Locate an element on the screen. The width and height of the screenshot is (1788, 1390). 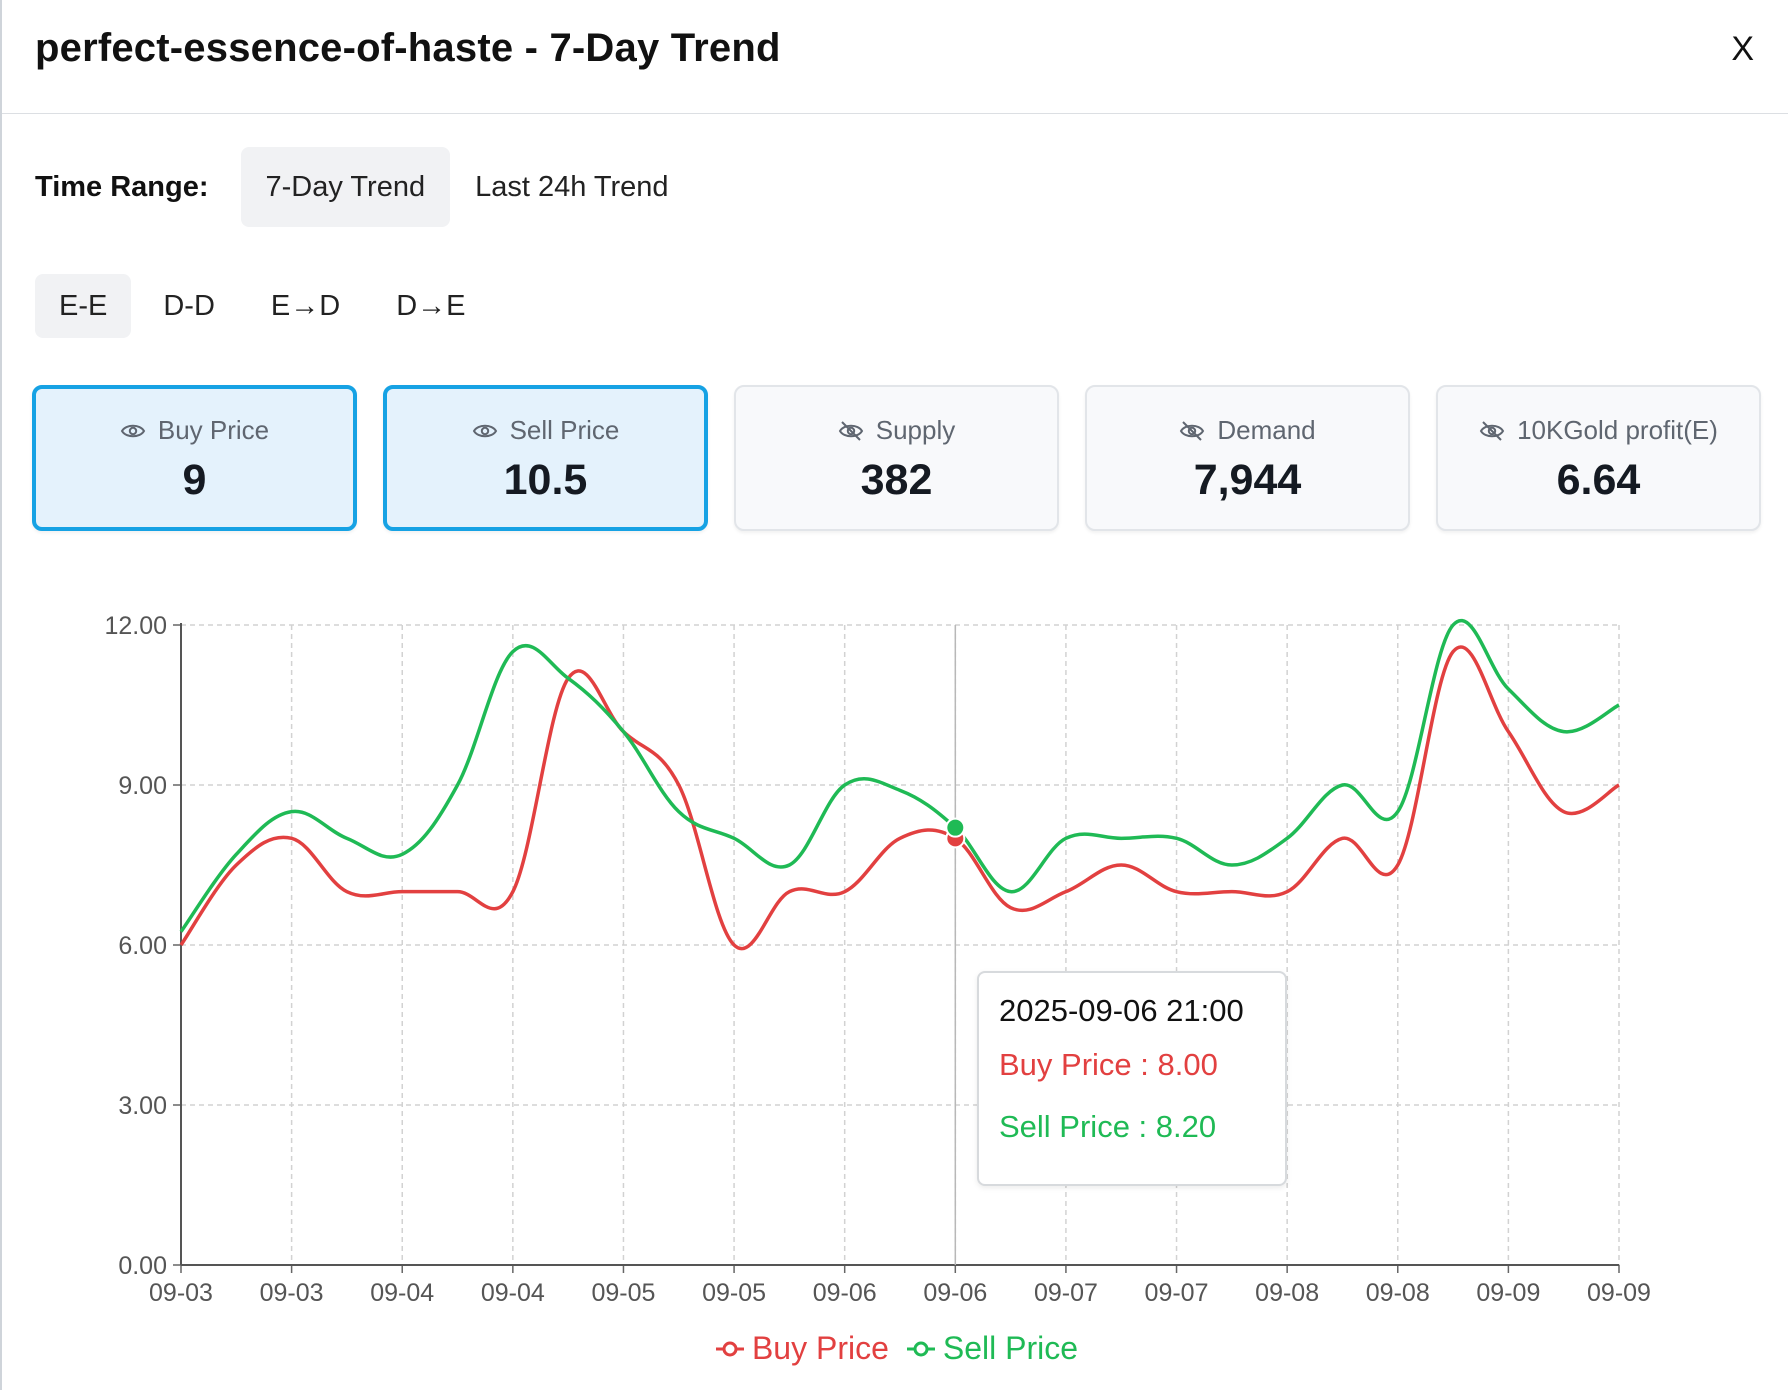
card-supply: Supply 382 is located at coordinates (896, 458).